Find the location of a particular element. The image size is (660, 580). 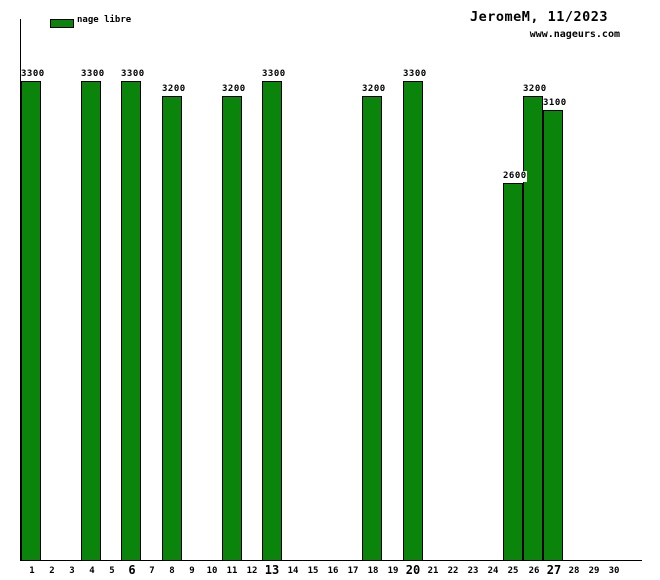

bar-value-label-day-20: 3300 is located at coordinates (415, 74).